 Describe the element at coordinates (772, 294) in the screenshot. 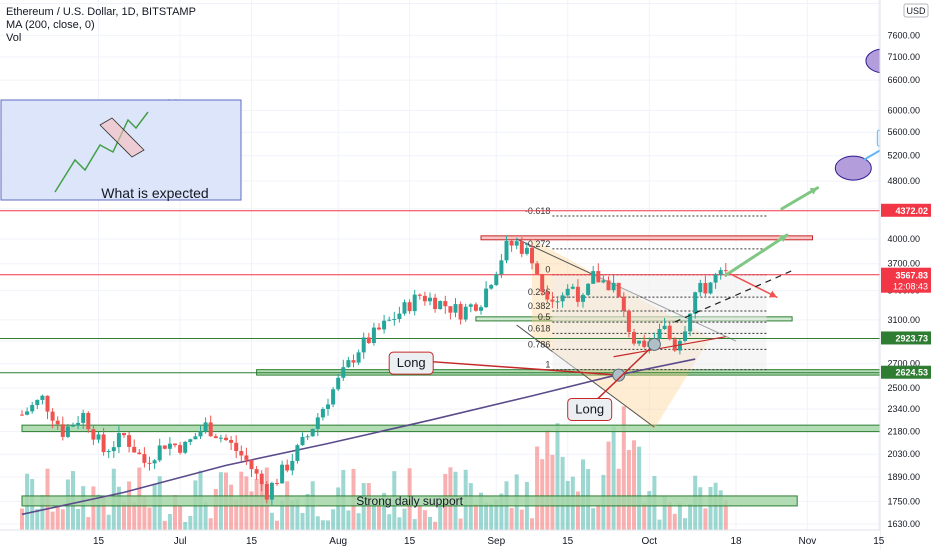

I see `arrow-down-head` at that location.